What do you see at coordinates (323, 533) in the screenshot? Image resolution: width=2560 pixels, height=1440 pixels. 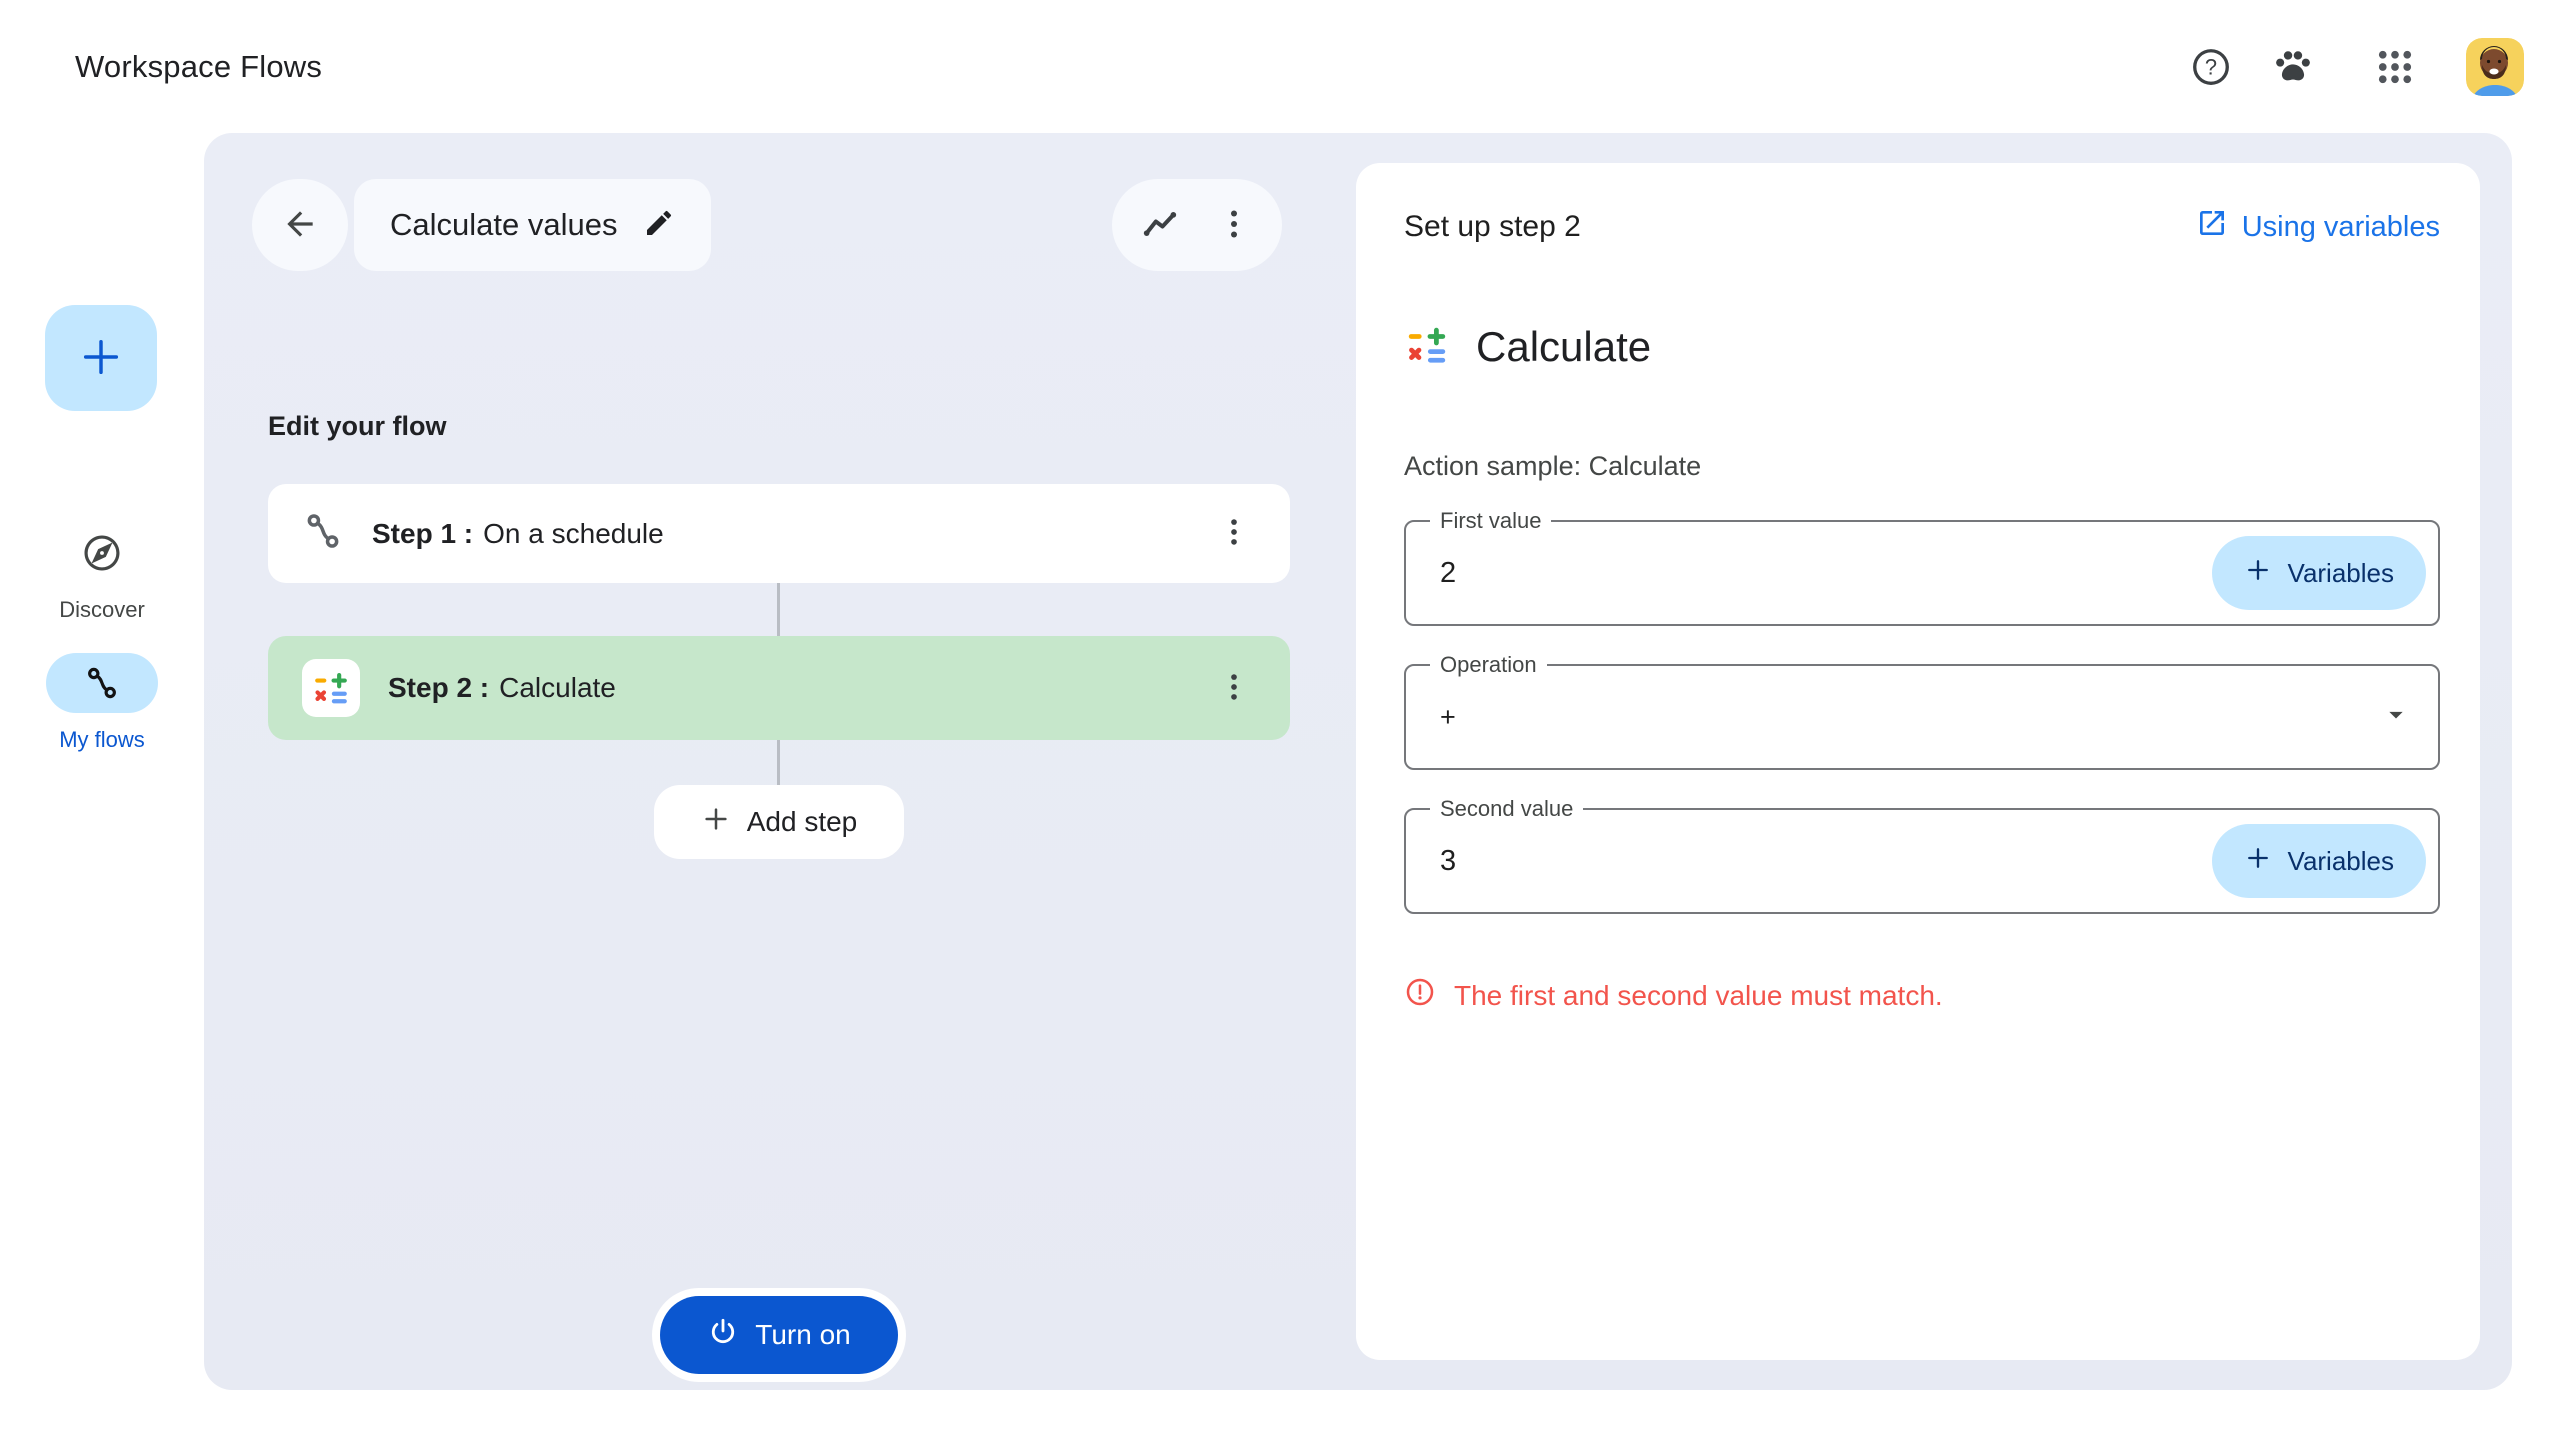 I see `schedule-trigger-icon` at bounding box center [323, 533].